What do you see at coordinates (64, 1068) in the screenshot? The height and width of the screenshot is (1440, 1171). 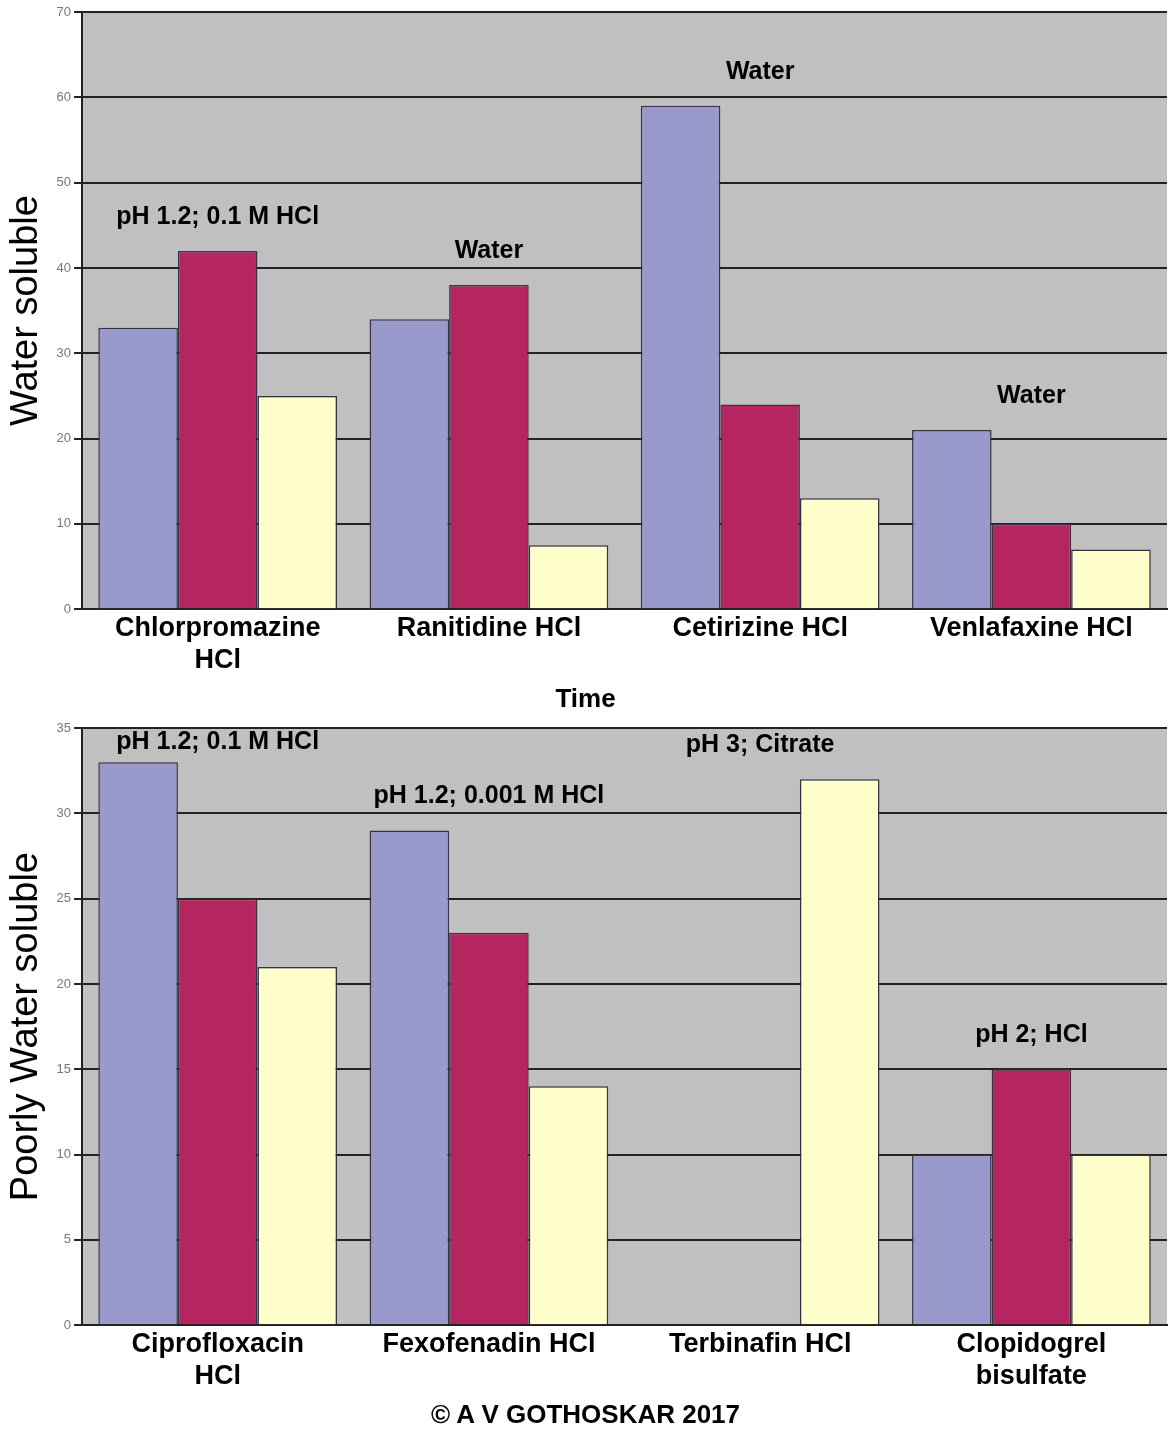 I see `y-tick-label: 15` at bounding box center [64, 1068].